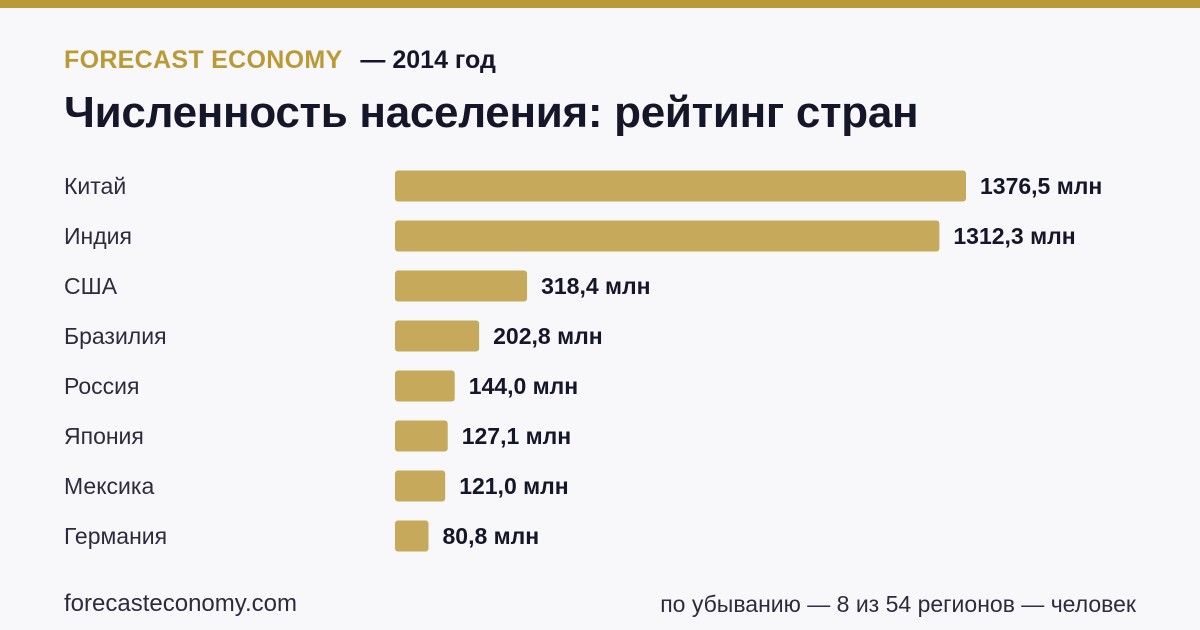 The image size is (1200, 630). I want to click on value-label: 1312,3 млн, so click(1014, 236).